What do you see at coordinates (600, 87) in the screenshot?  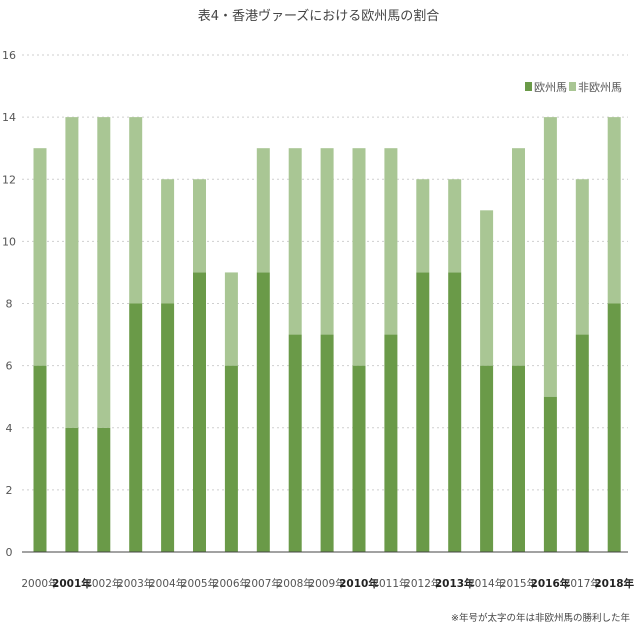 I see `legend-label-non-european: 非欧州馬` at bounding box center [600, 87].